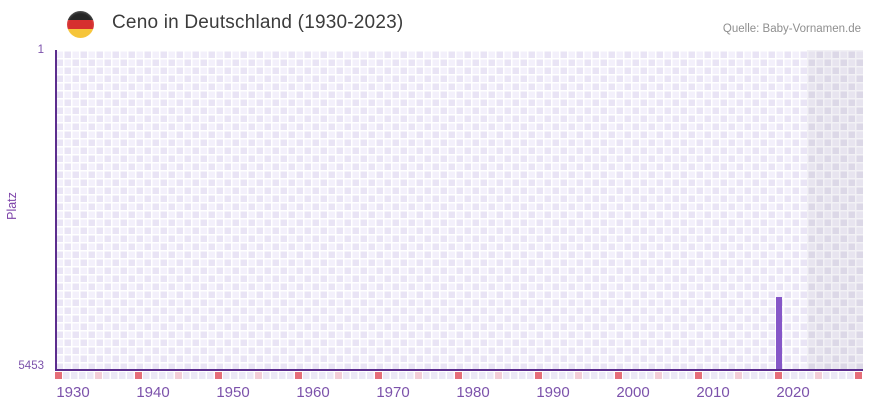 This screenshot has width=873, height=412. What do you see at coordinates (778, 375) in the screenshot?
I see `x-tick-2020` at bounding box center [778, 375].